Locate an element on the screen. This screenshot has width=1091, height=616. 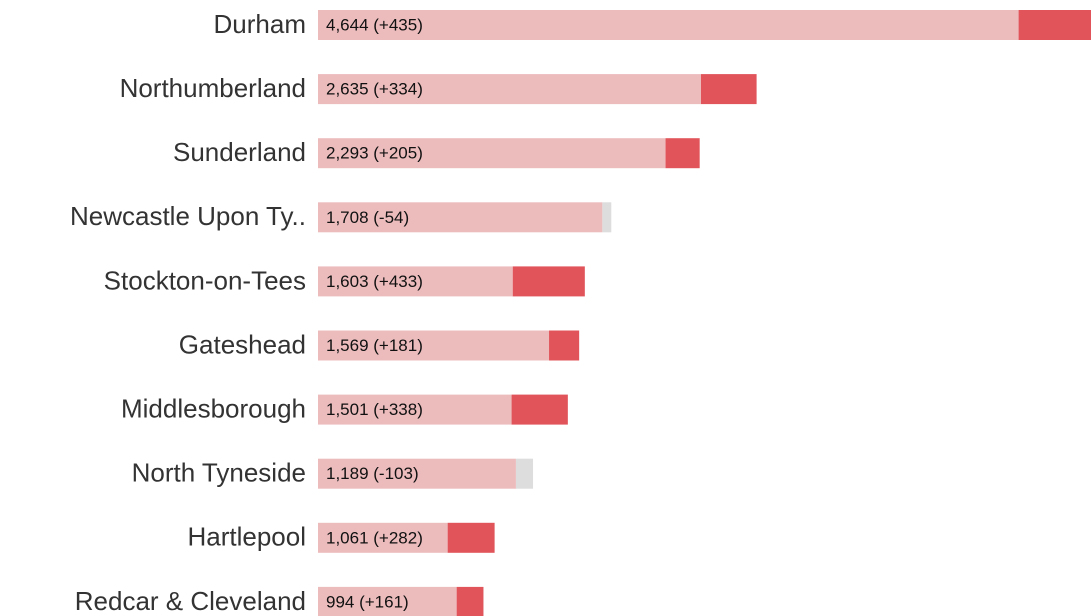
value-label: 2,635 (+334) is located at coordinates (374, 89).